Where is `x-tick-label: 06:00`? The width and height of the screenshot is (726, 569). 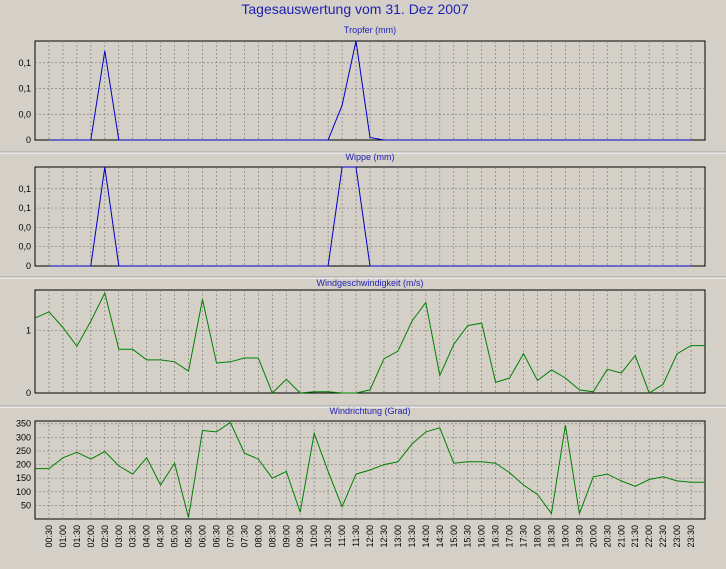
x-tick-label: 06:00 is located at coordinates (203, 536).